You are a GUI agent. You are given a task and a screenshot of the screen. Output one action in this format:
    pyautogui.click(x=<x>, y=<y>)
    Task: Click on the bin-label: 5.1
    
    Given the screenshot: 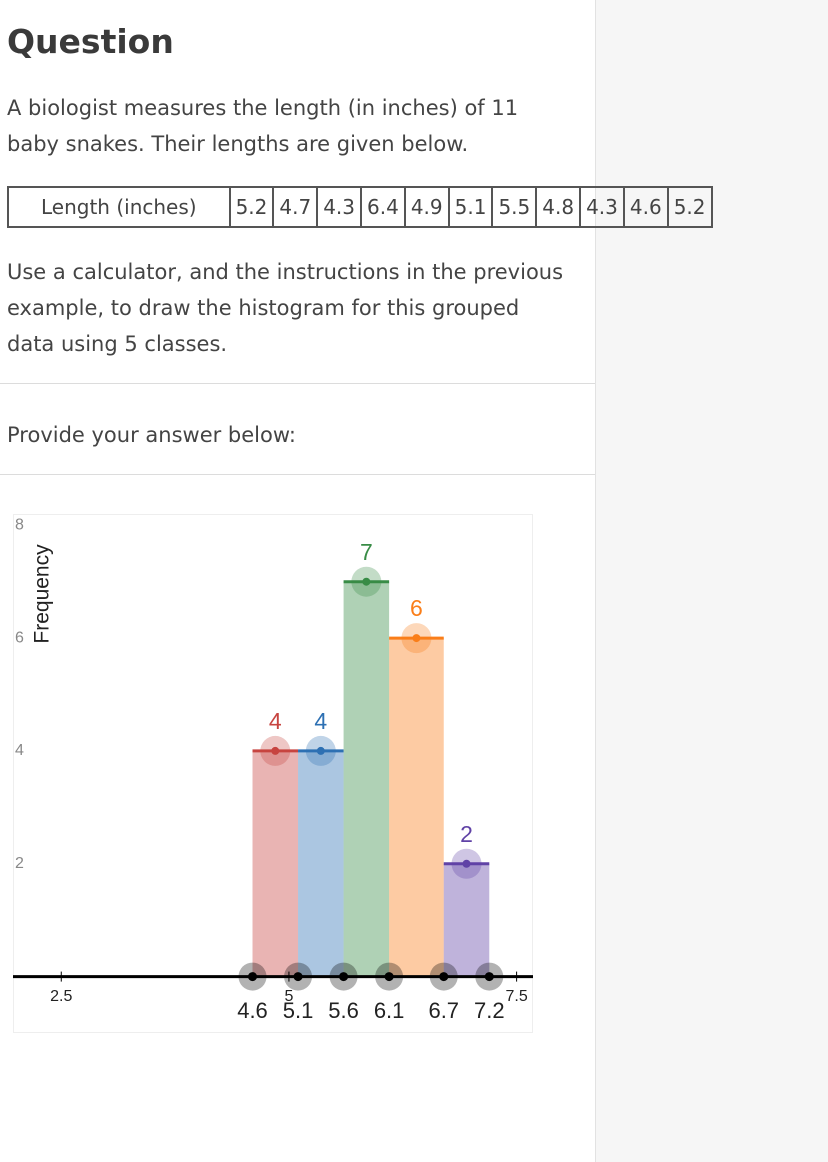 What is the action you would take?
    pyautogui.click(x=298, y=1010)
    